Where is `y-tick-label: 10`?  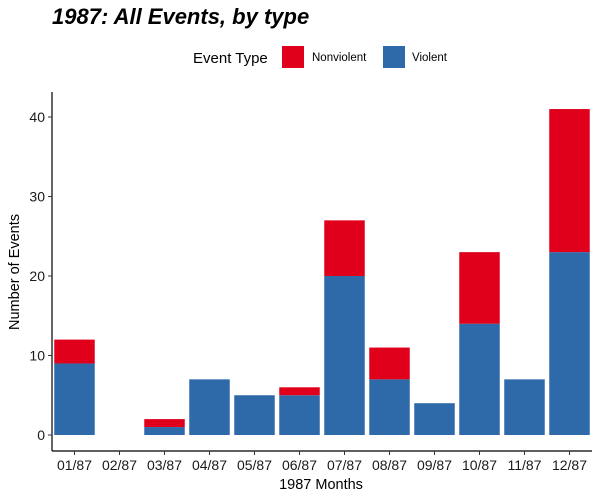 y-tick-label: 10 is located at coordinates (37, 356).